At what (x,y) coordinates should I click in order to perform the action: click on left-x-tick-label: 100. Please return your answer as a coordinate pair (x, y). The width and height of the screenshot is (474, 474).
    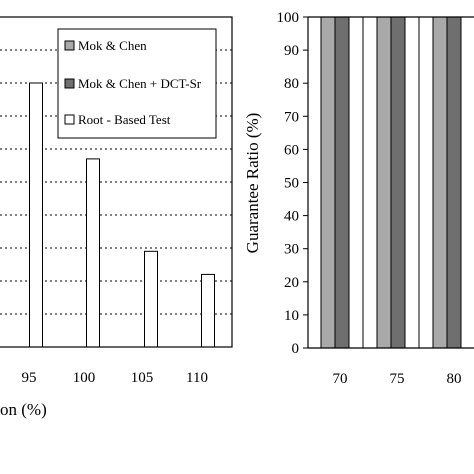
    Looking at the image, I should click on (84, 378).